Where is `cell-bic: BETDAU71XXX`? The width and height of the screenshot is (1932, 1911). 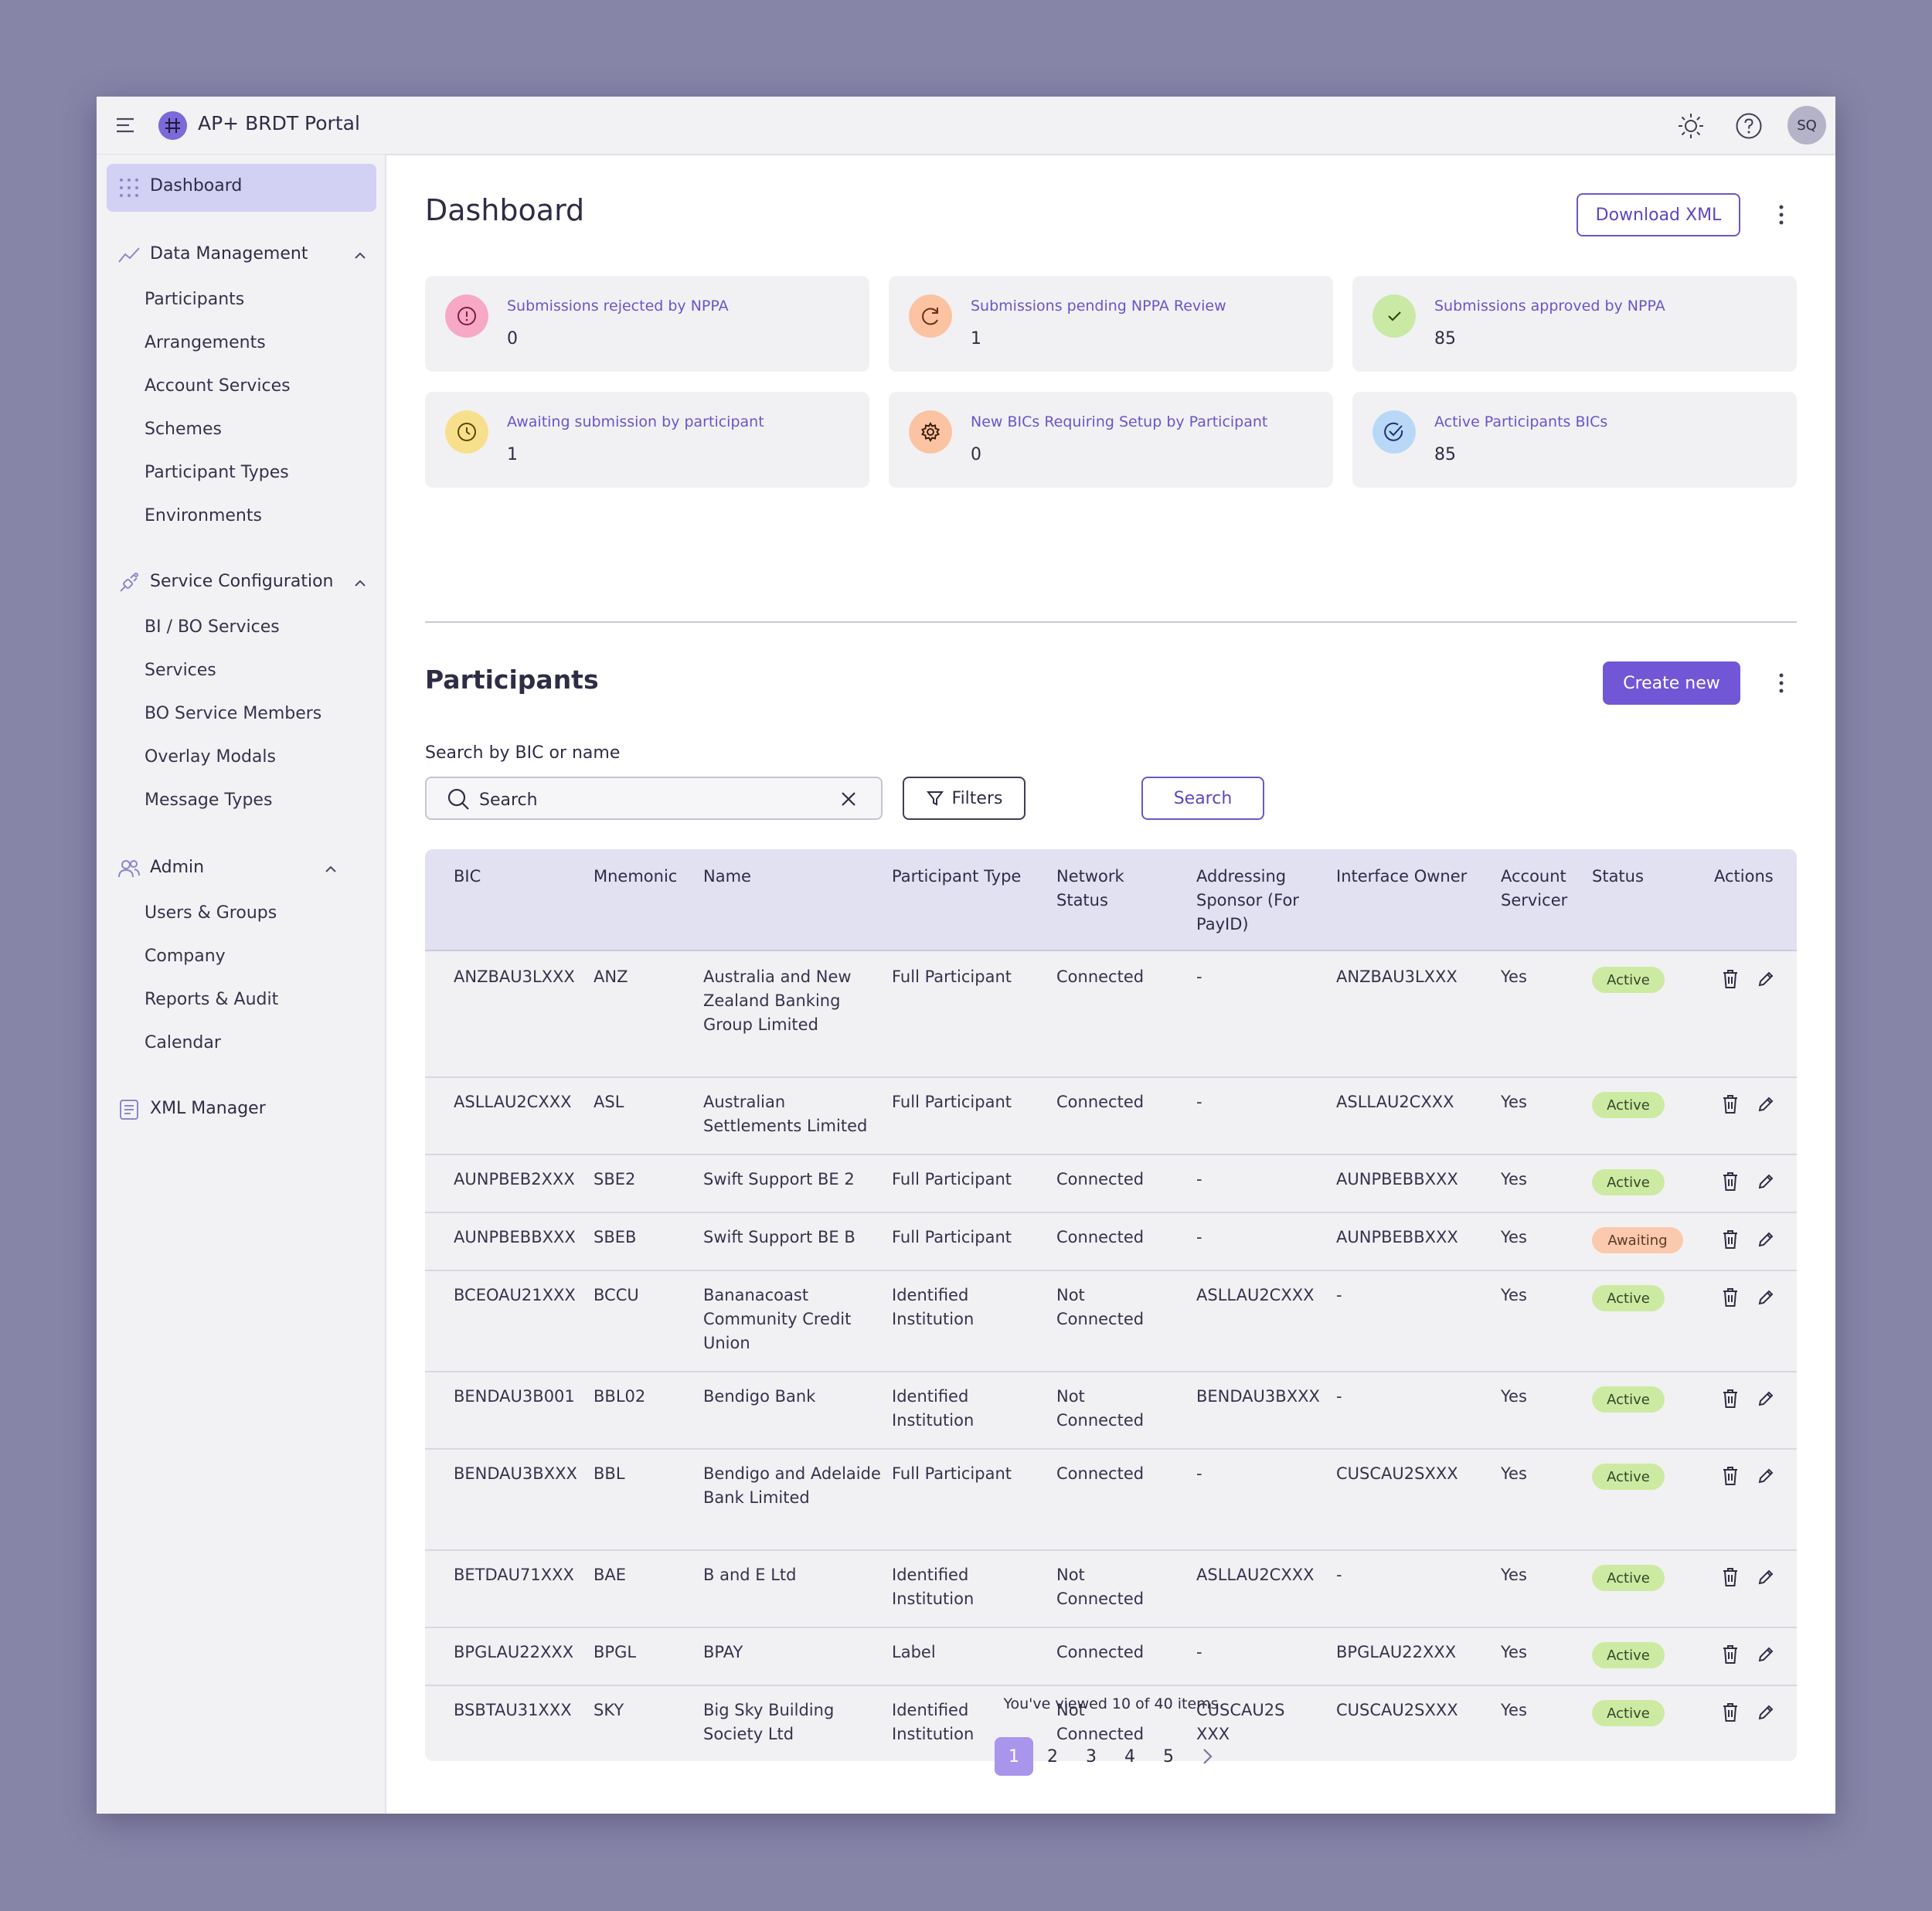 cell-bic: BETDAU71XXX is located at coordinates (514, 1575).